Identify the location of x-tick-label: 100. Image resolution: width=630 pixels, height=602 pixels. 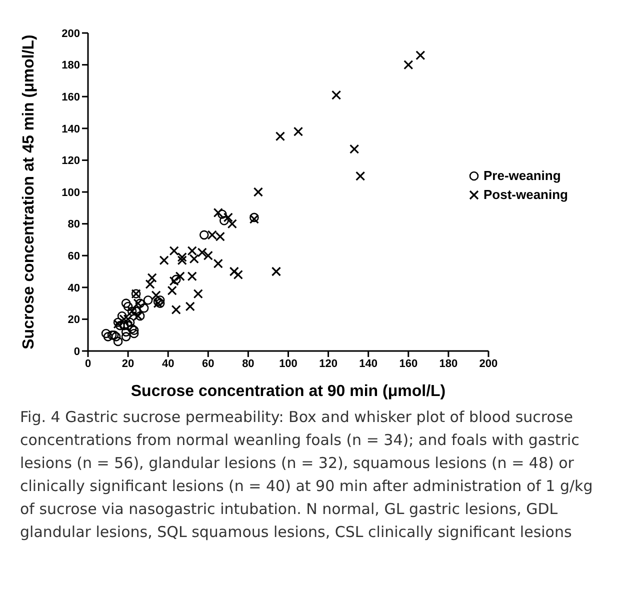
(288, 364).